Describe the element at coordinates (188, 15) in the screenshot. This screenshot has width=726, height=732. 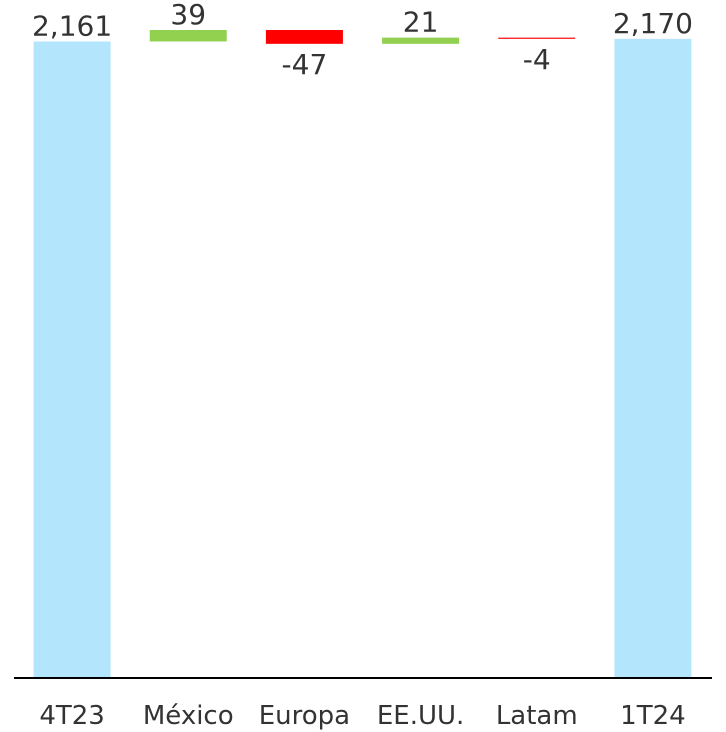
I see `value-label: 39` at that location.